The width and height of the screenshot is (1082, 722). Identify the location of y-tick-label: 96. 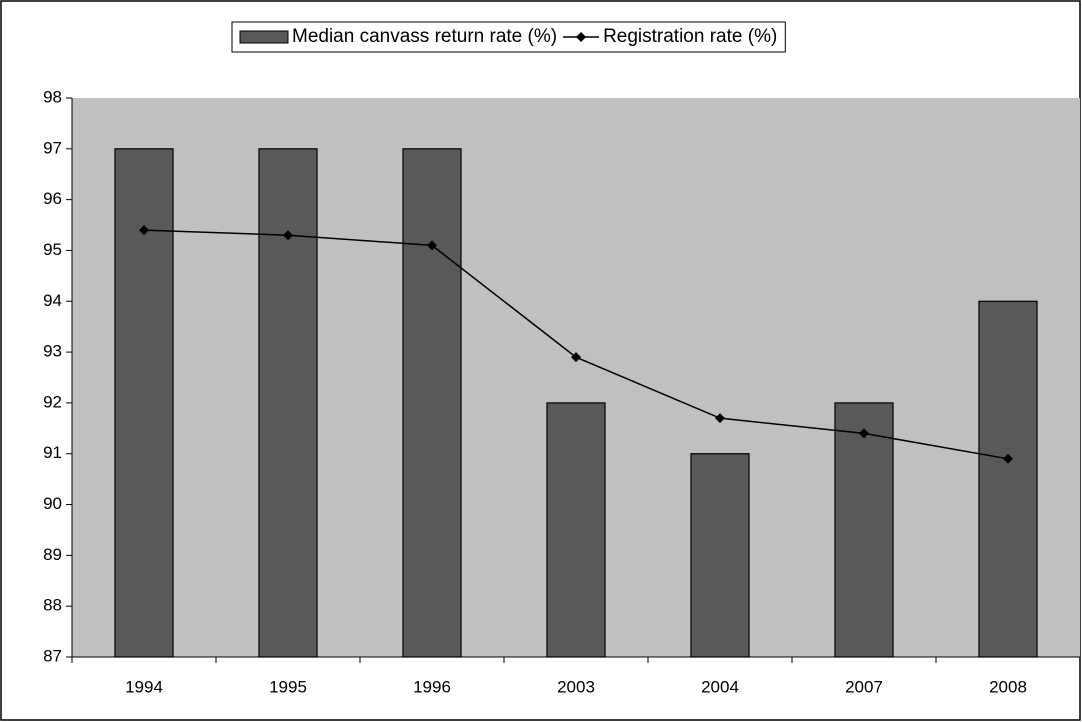
(52, 198).